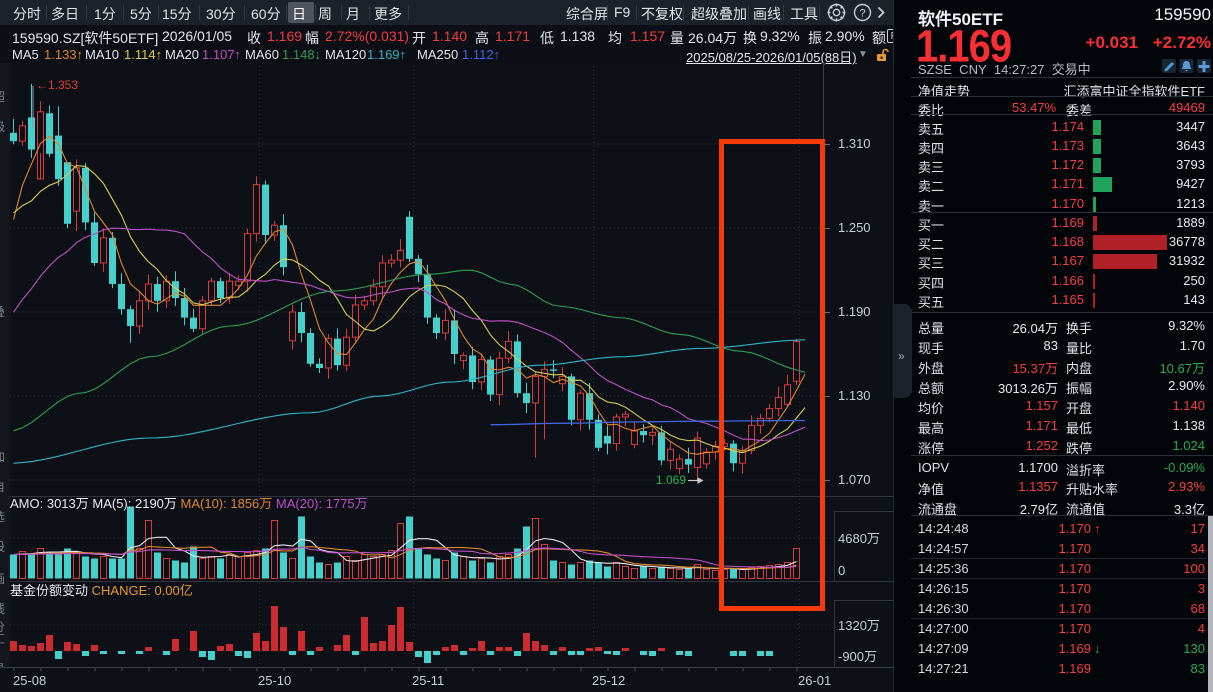 This screenshot has height=692, width=1213. I want to click on svg-text: 25-12, so click(608, 680).